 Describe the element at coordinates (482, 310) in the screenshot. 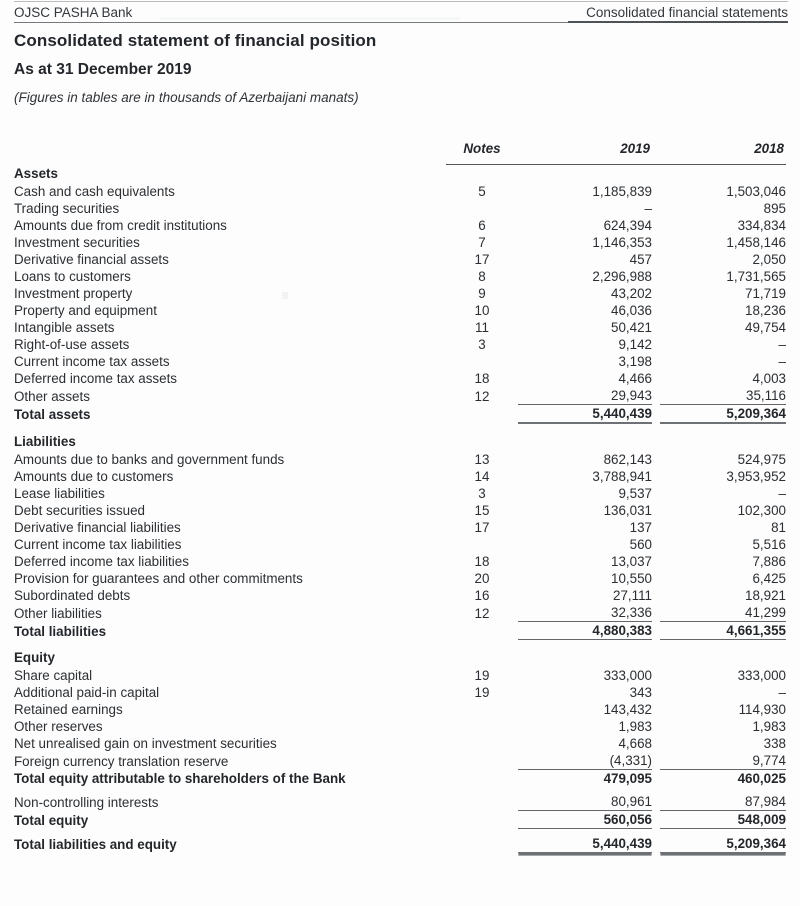

I see `row-notes: 10` at that location.